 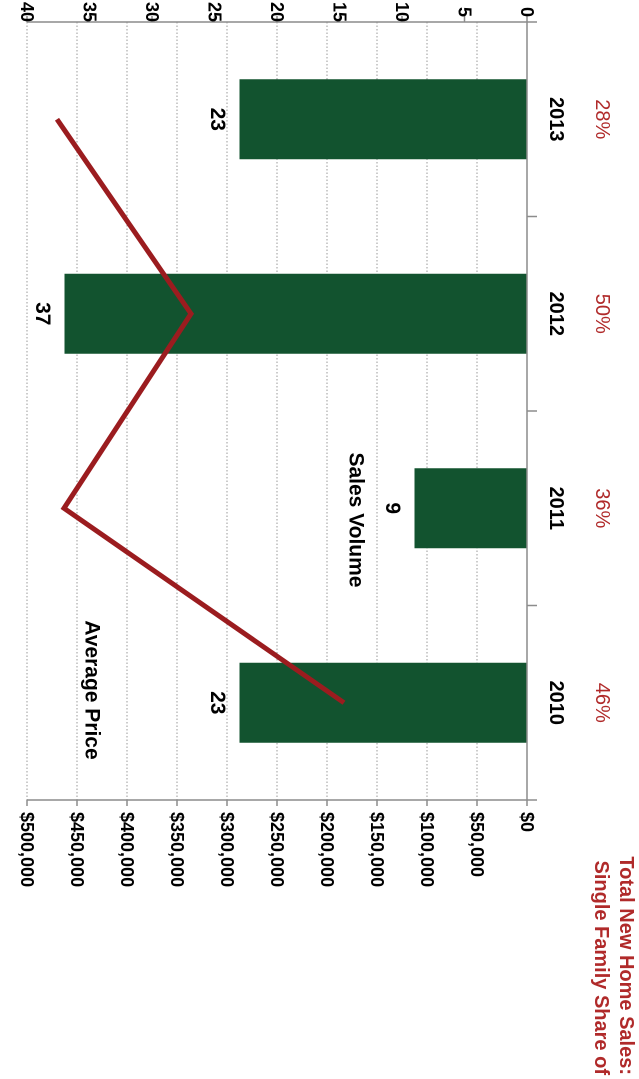 I want to click on secondary-tick-label: 30, so click(x=152, y=12).